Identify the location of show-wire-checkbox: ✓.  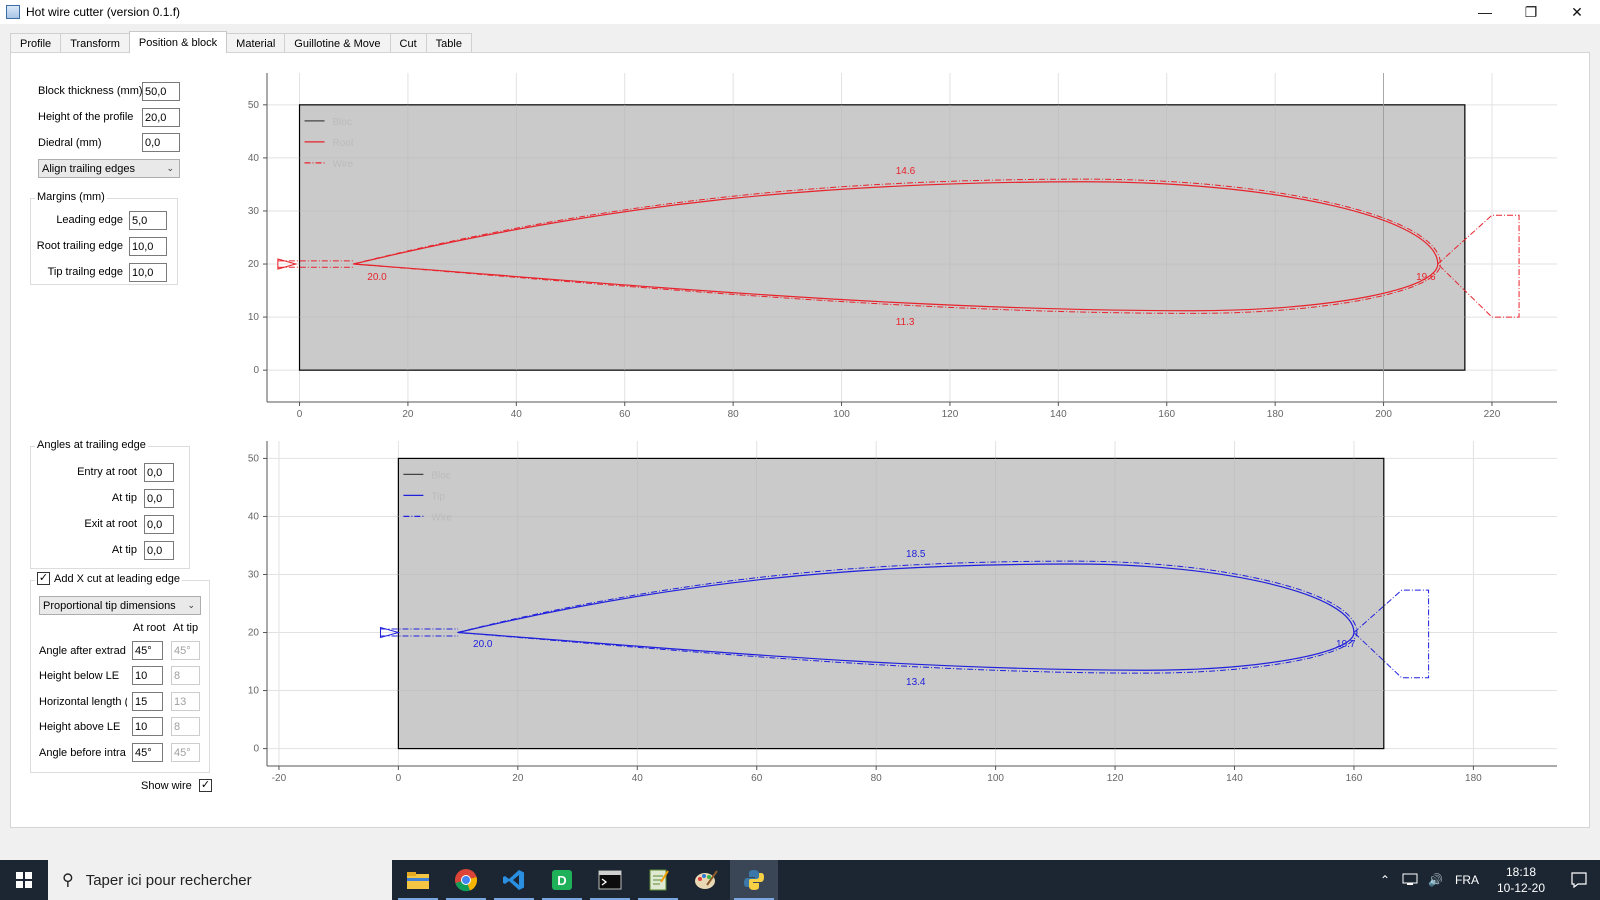
(205, 785).